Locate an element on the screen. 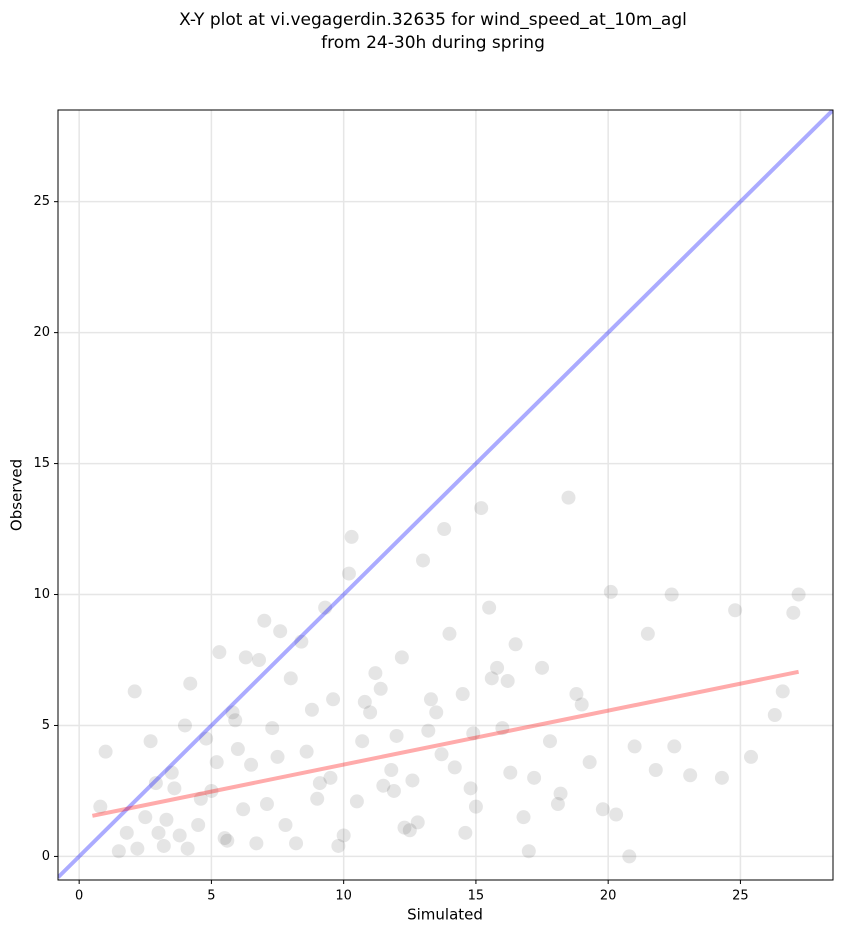 The image size is (843, 934). fit-line is located at coordinates (445, 743).